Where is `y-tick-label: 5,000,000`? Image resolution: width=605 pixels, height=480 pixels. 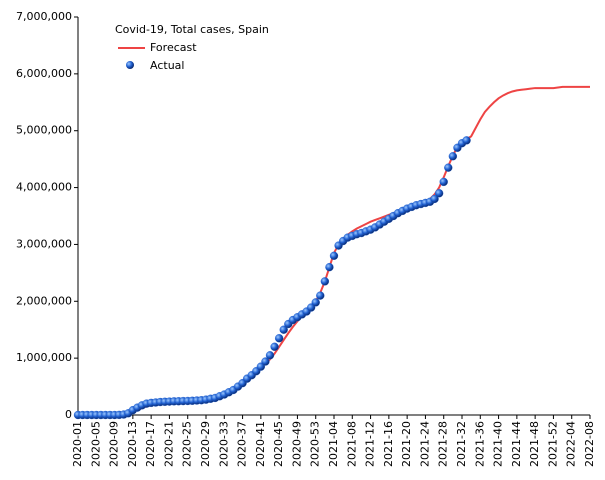
y-tick-label: 5,000,000 is located at coordinates (44, 130).